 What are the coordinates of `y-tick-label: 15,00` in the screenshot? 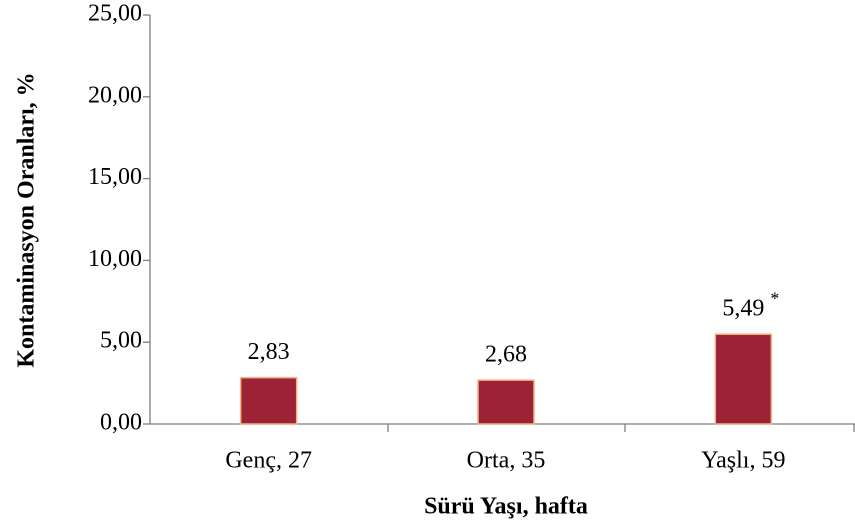 It's located at (115, 177).